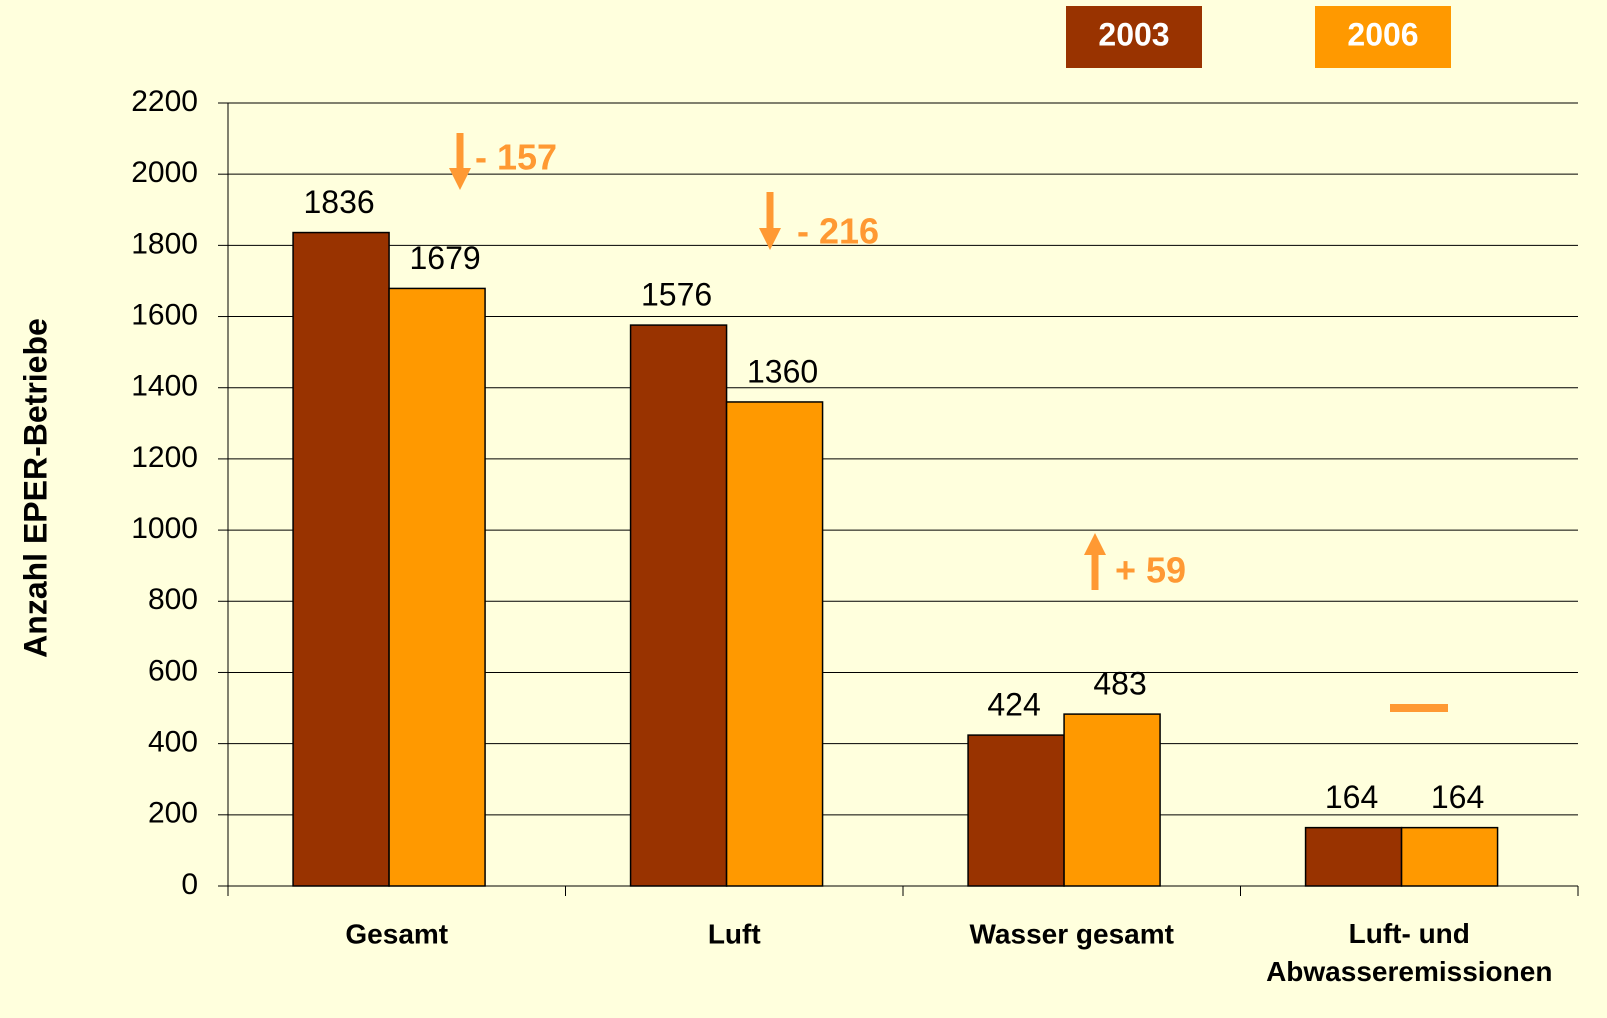  Describe the element at coordinates (173, 742) in the screenshot. I see `y-tick-label: 400` at that location.